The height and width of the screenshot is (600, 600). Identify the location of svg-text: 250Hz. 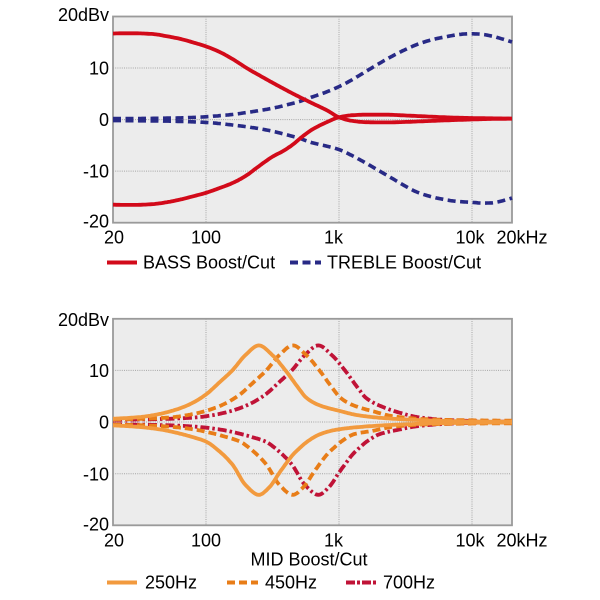
(171, 583).